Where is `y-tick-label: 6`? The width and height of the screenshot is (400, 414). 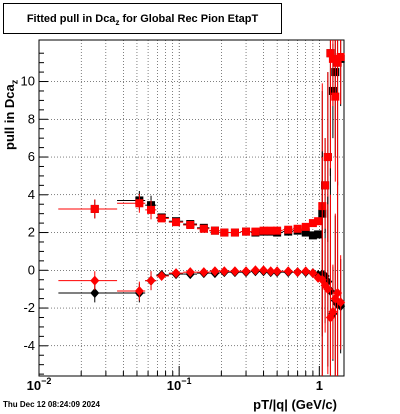
y-tick-label: 6 is located at coordinates (31, 156).